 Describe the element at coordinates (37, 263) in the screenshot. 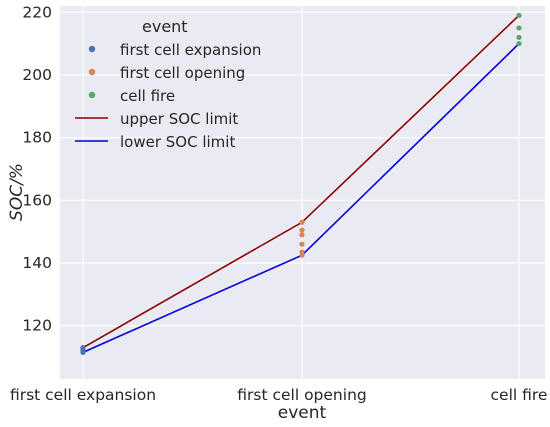

I see `y-tick-label: 140` at that location.